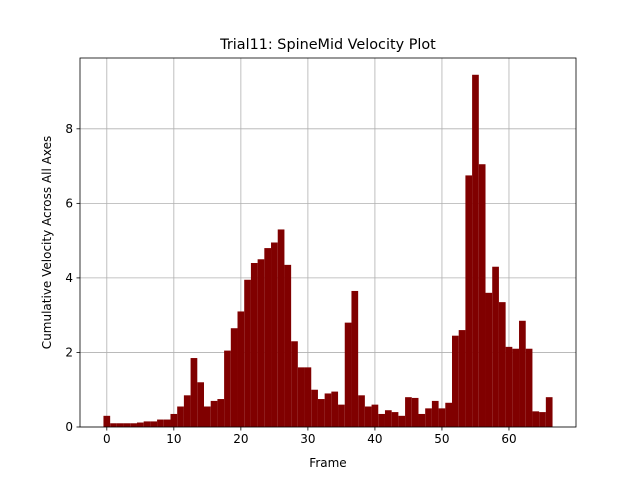 Image resolution: width=640 pixels, height=480 pixels. What do you see at coordinates (173, 439) in the screenshot?
I see `x-tick-label: 10` at bounding box center [173, 439].